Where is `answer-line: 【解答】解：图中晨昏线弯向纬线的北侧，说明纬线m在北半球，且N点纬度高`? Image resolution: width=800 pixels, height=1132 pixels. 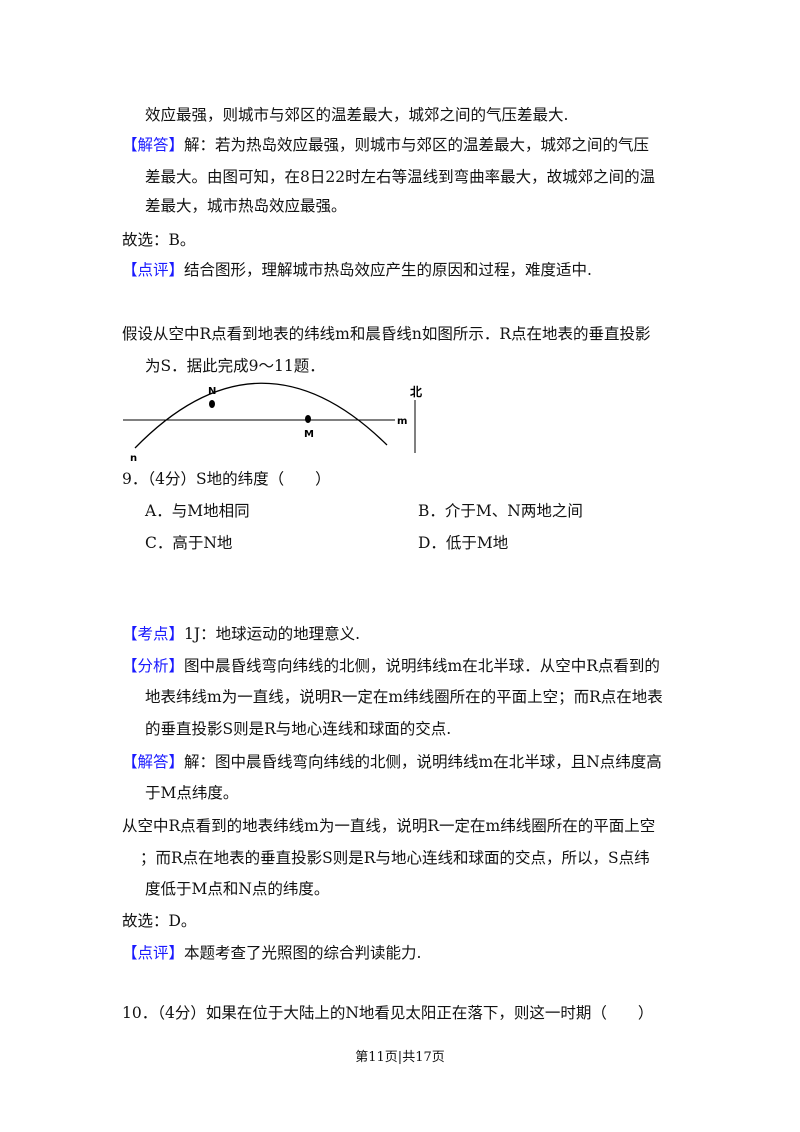
answer-line: 【解答】解：图中晨昏线弯向纬线的北侧，说明纬线m在北半球，且N点纬度高 is located at coordinates (392, 762).